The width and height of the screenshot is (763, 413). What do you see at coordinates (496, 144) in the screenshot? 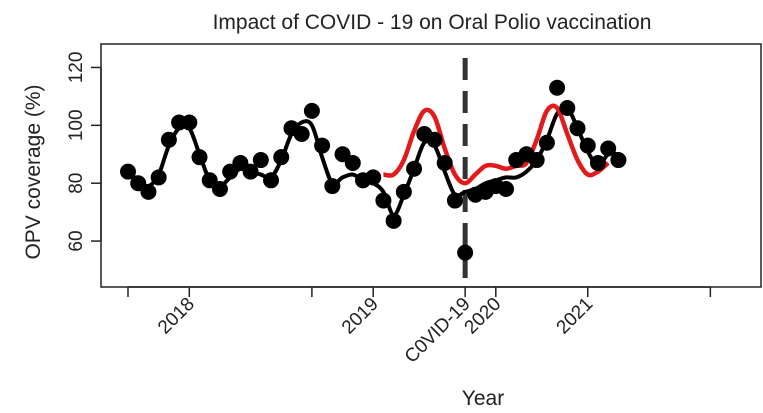
I see `predicted-line` at bounding box center [496, 144].